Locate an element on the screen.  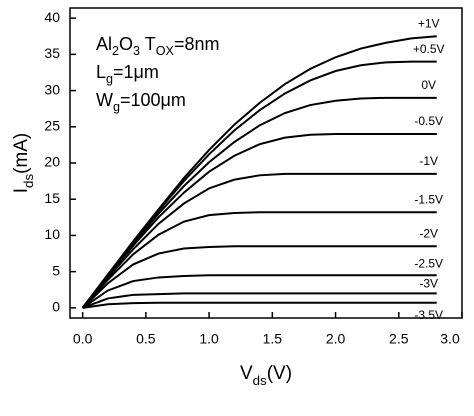
annotation-part: W is located at coordinates (104, 100).